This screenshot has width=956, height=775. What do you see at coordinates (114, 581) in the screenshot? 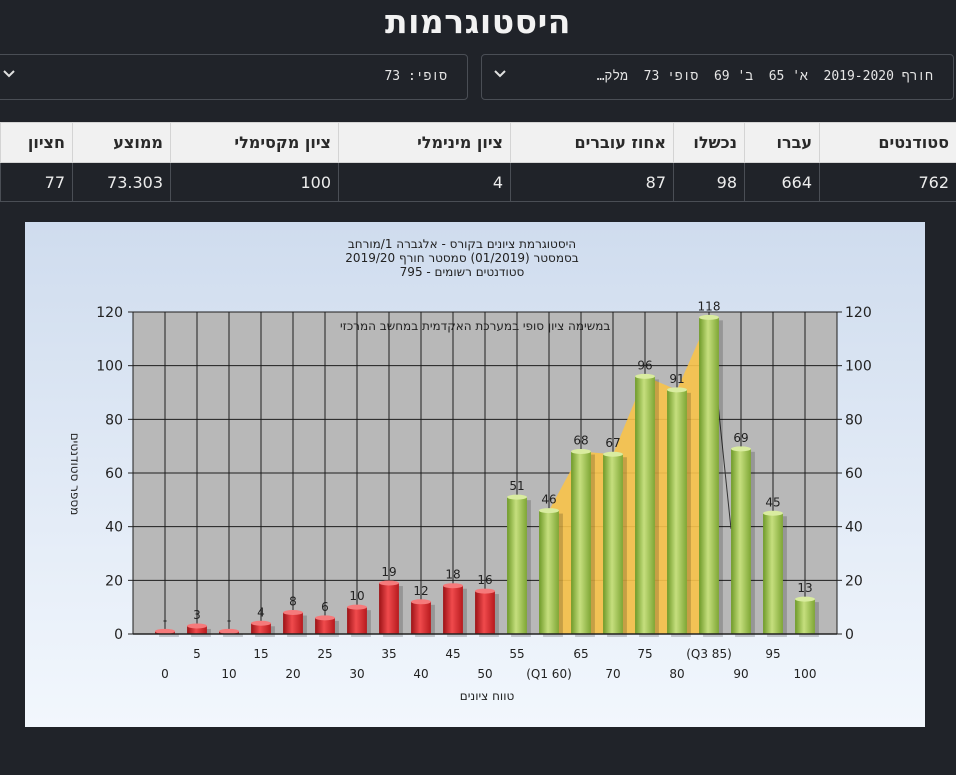
I see `y-tick-label: 20` at bounding box center [114, 581].